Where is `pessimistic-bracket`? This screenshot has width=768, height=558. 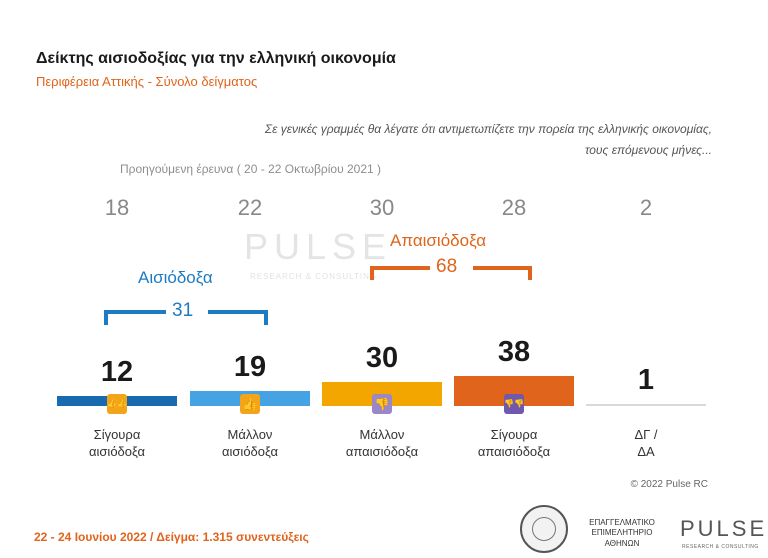
pessimistic-bracket is located at coordinates (451, 273).